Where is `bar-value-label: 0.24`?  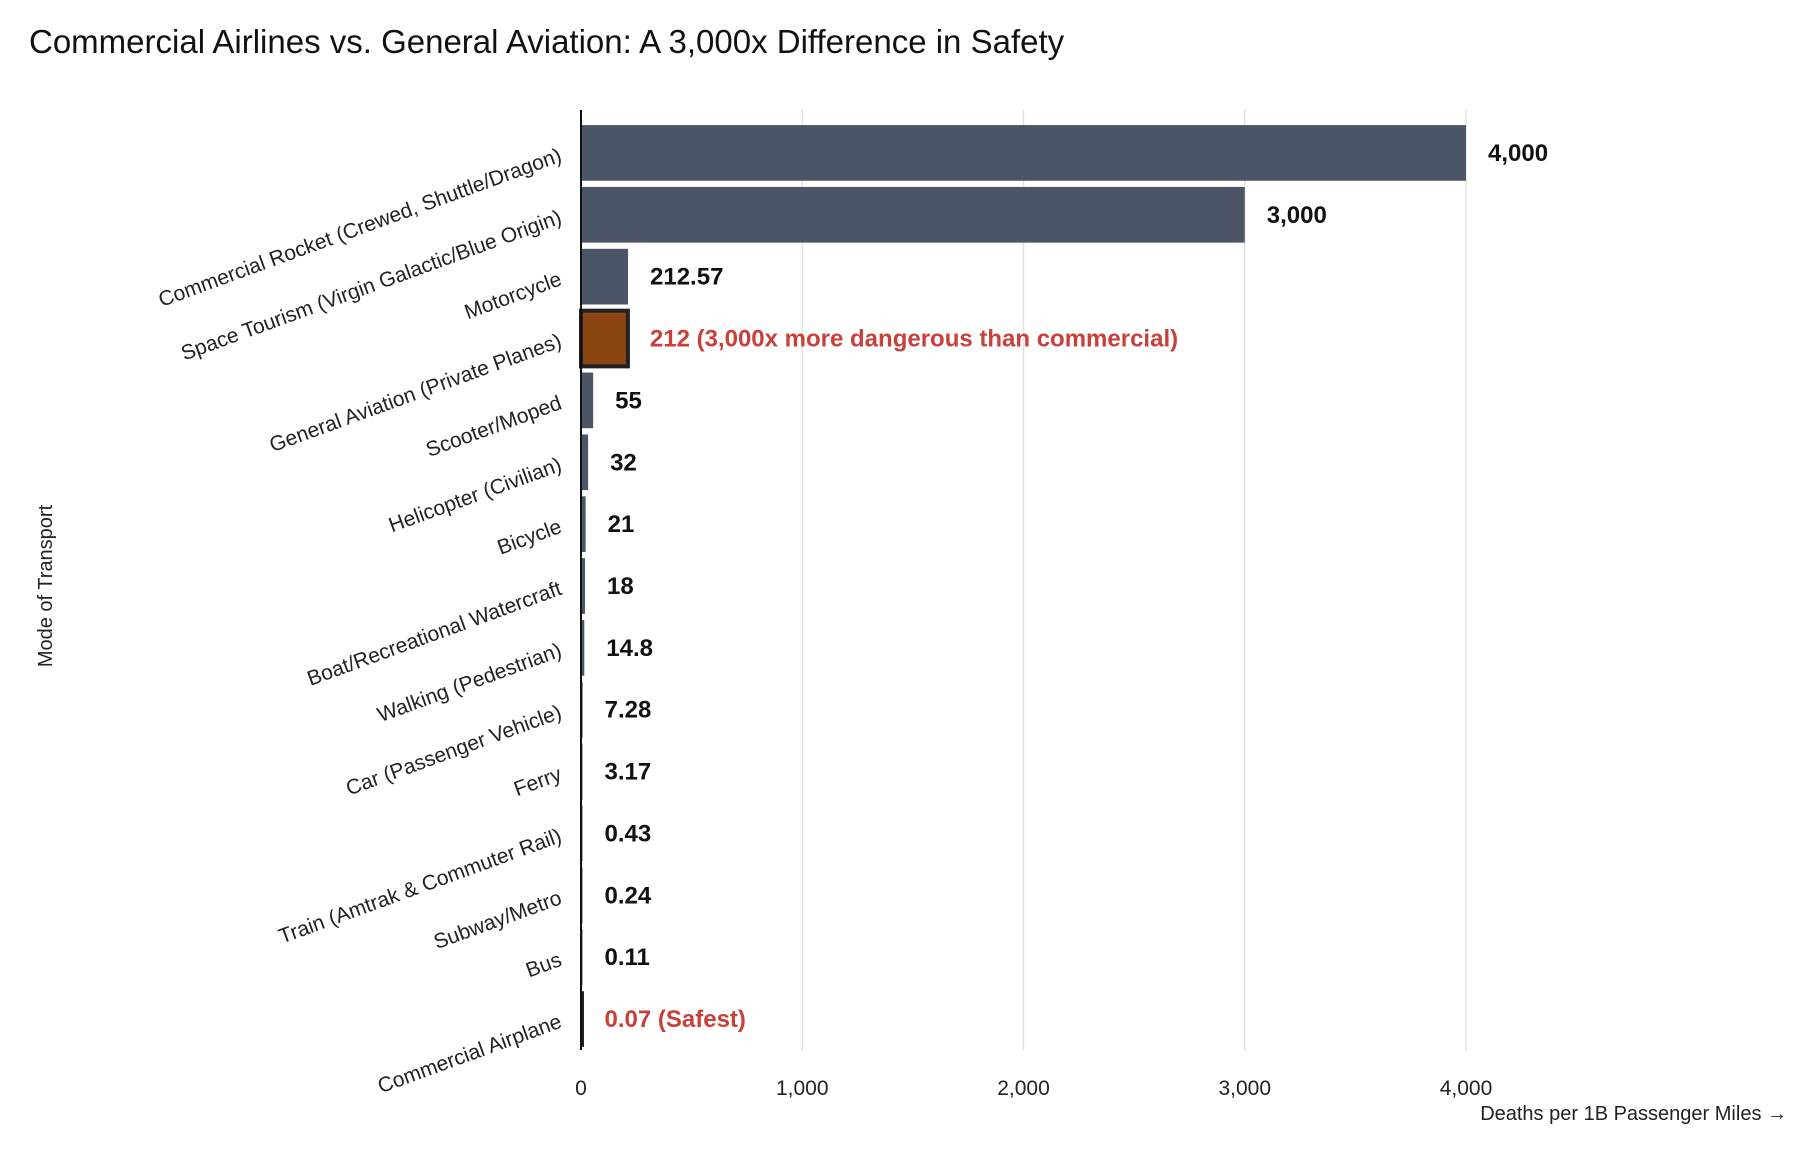
bar-value-label: 0.24 is located at coordinates (628, 895).